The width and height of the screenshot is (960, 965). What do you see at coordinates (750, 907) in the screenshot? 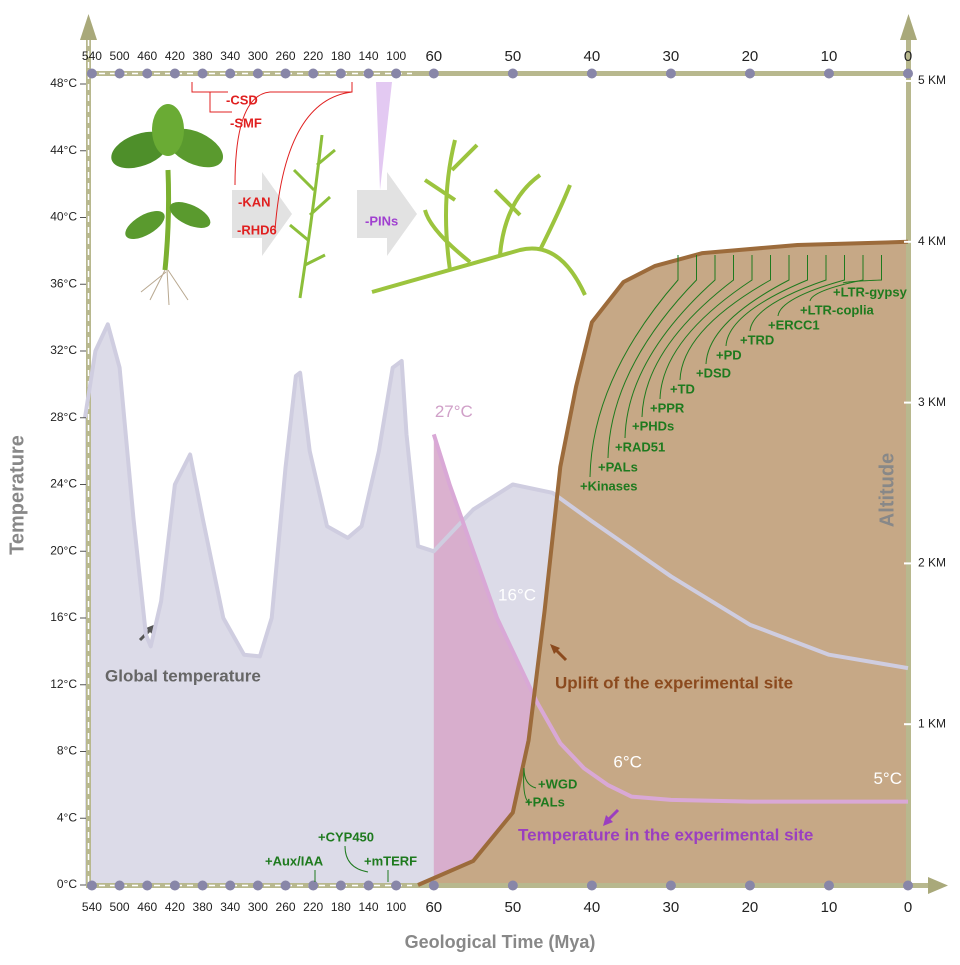
I see `x-tick-label: 20` at bounding box center [750, 907].